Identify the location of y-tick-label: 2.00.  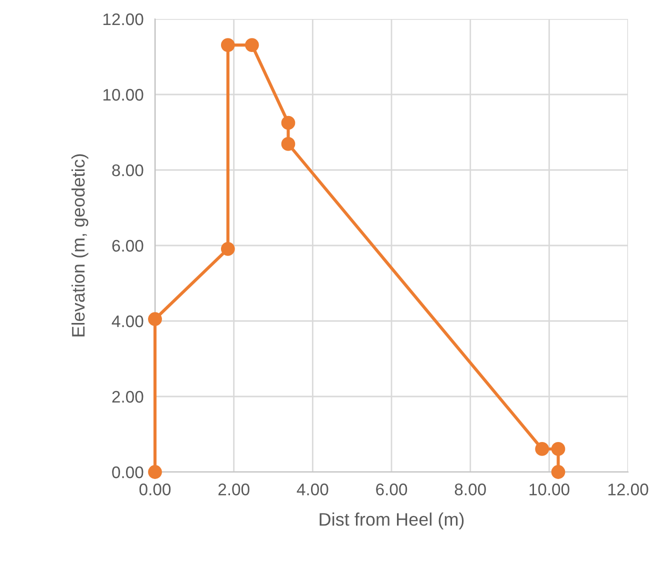
(128, 396).